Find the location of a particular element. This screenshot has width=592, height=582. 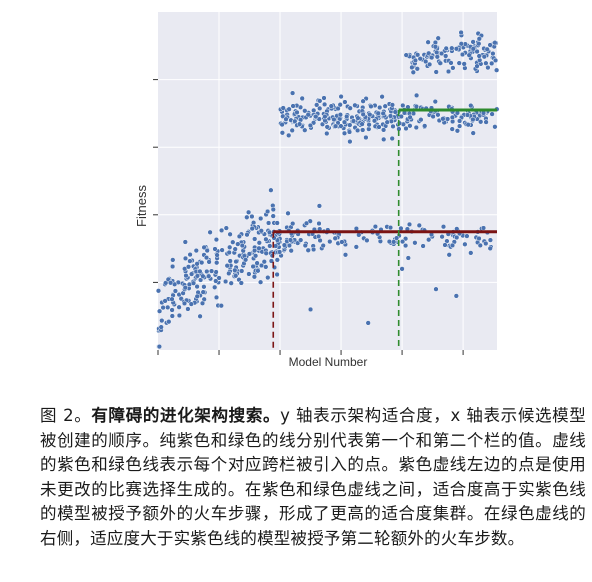

data-point-outlier is located at coordinates (368, 323).